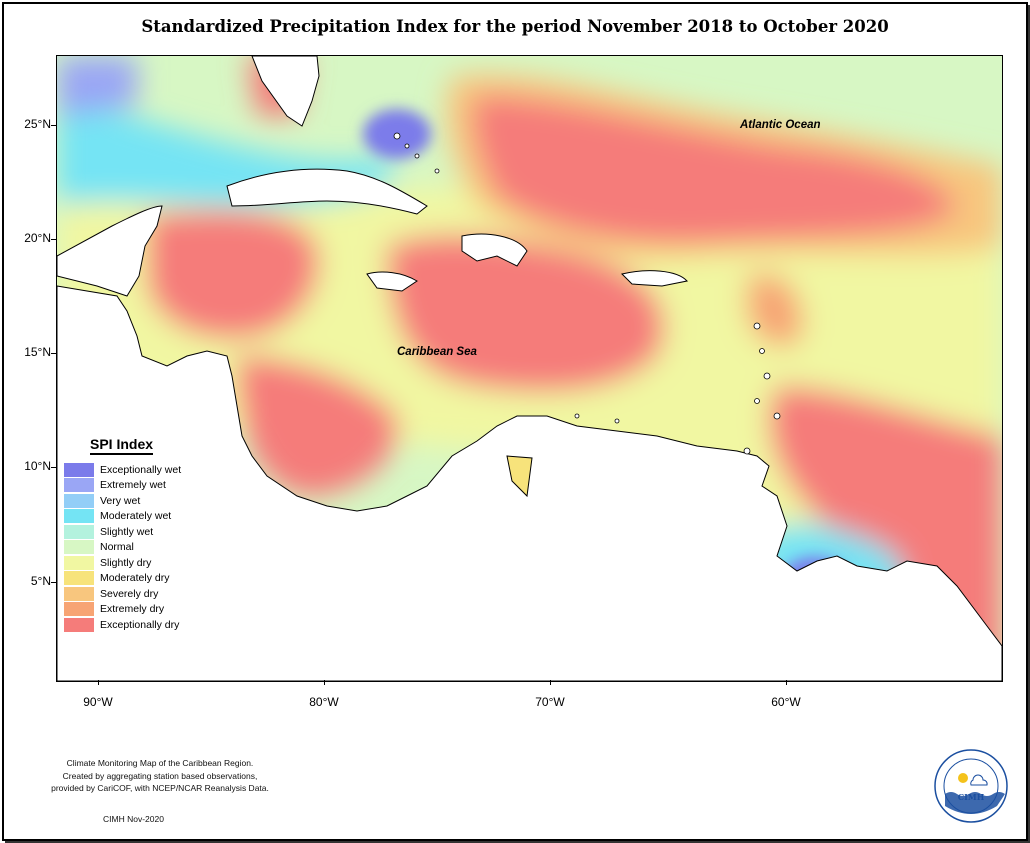 This screenshot has height=843, width=1030. I want to click on waves-icon, so click(975, 803).